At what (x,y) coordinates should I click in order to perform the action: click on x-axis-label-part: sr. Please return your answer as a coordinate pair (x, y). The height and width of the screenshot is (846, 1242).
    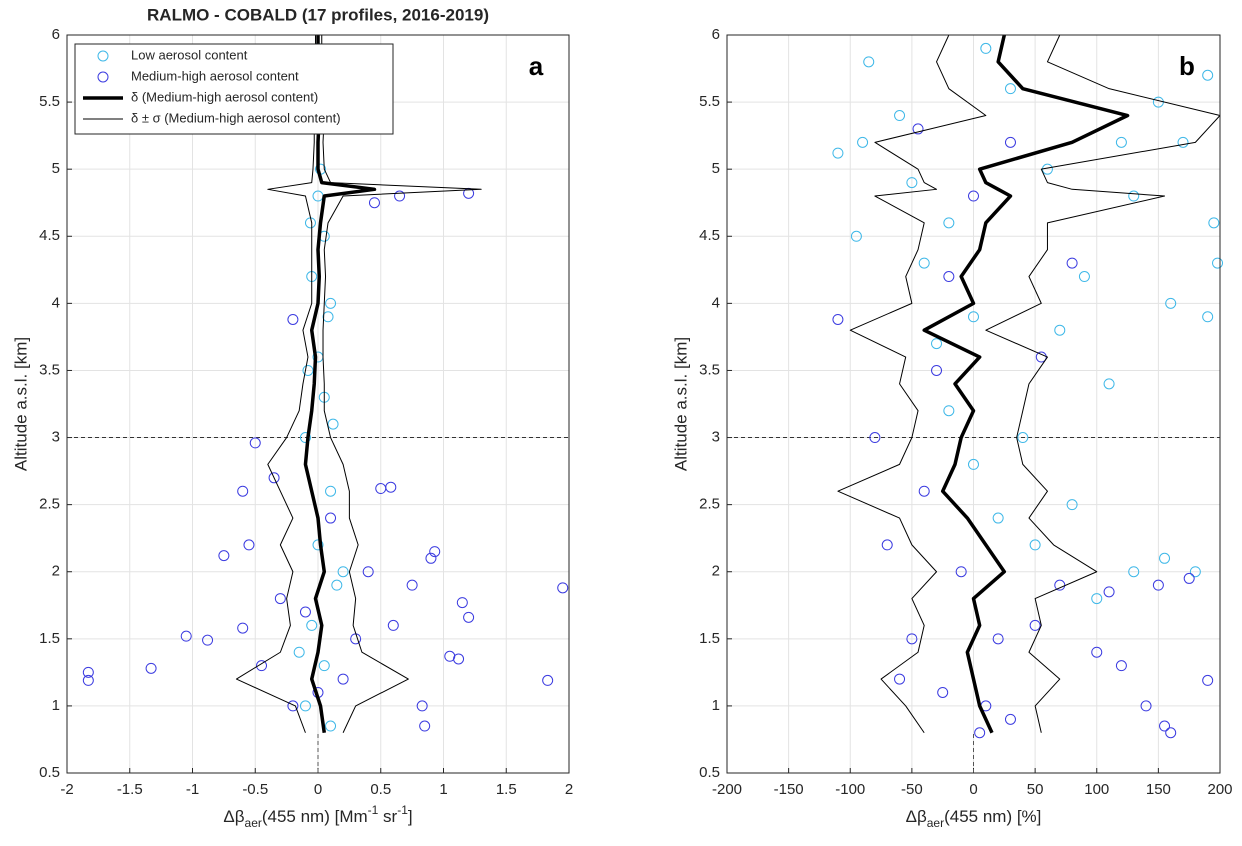
    Looking at the image, I should click on (387, 816).